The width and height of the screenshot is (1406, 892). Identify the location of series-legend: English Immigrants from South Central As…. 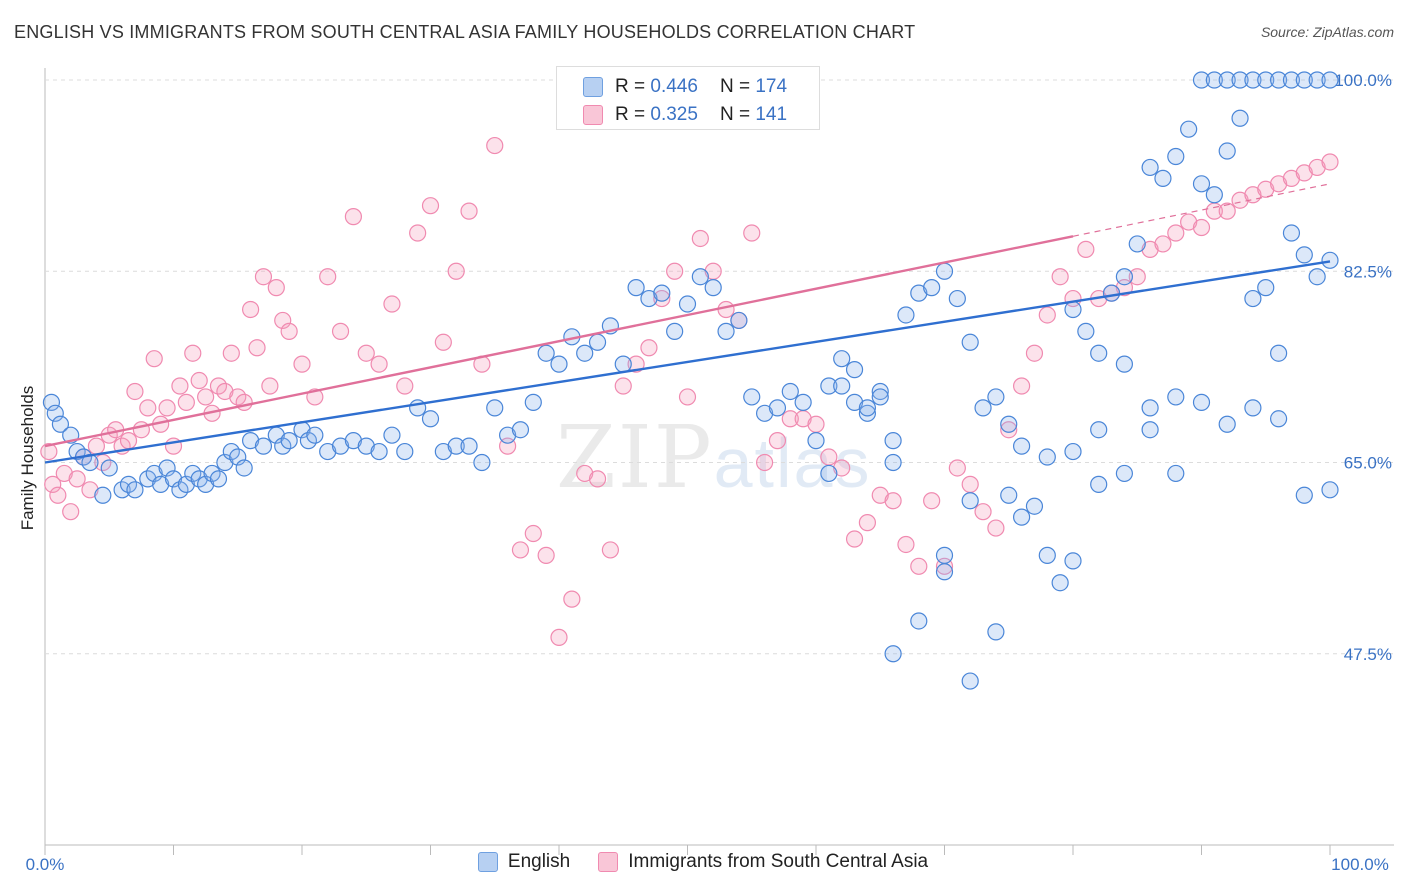
(703, 862).